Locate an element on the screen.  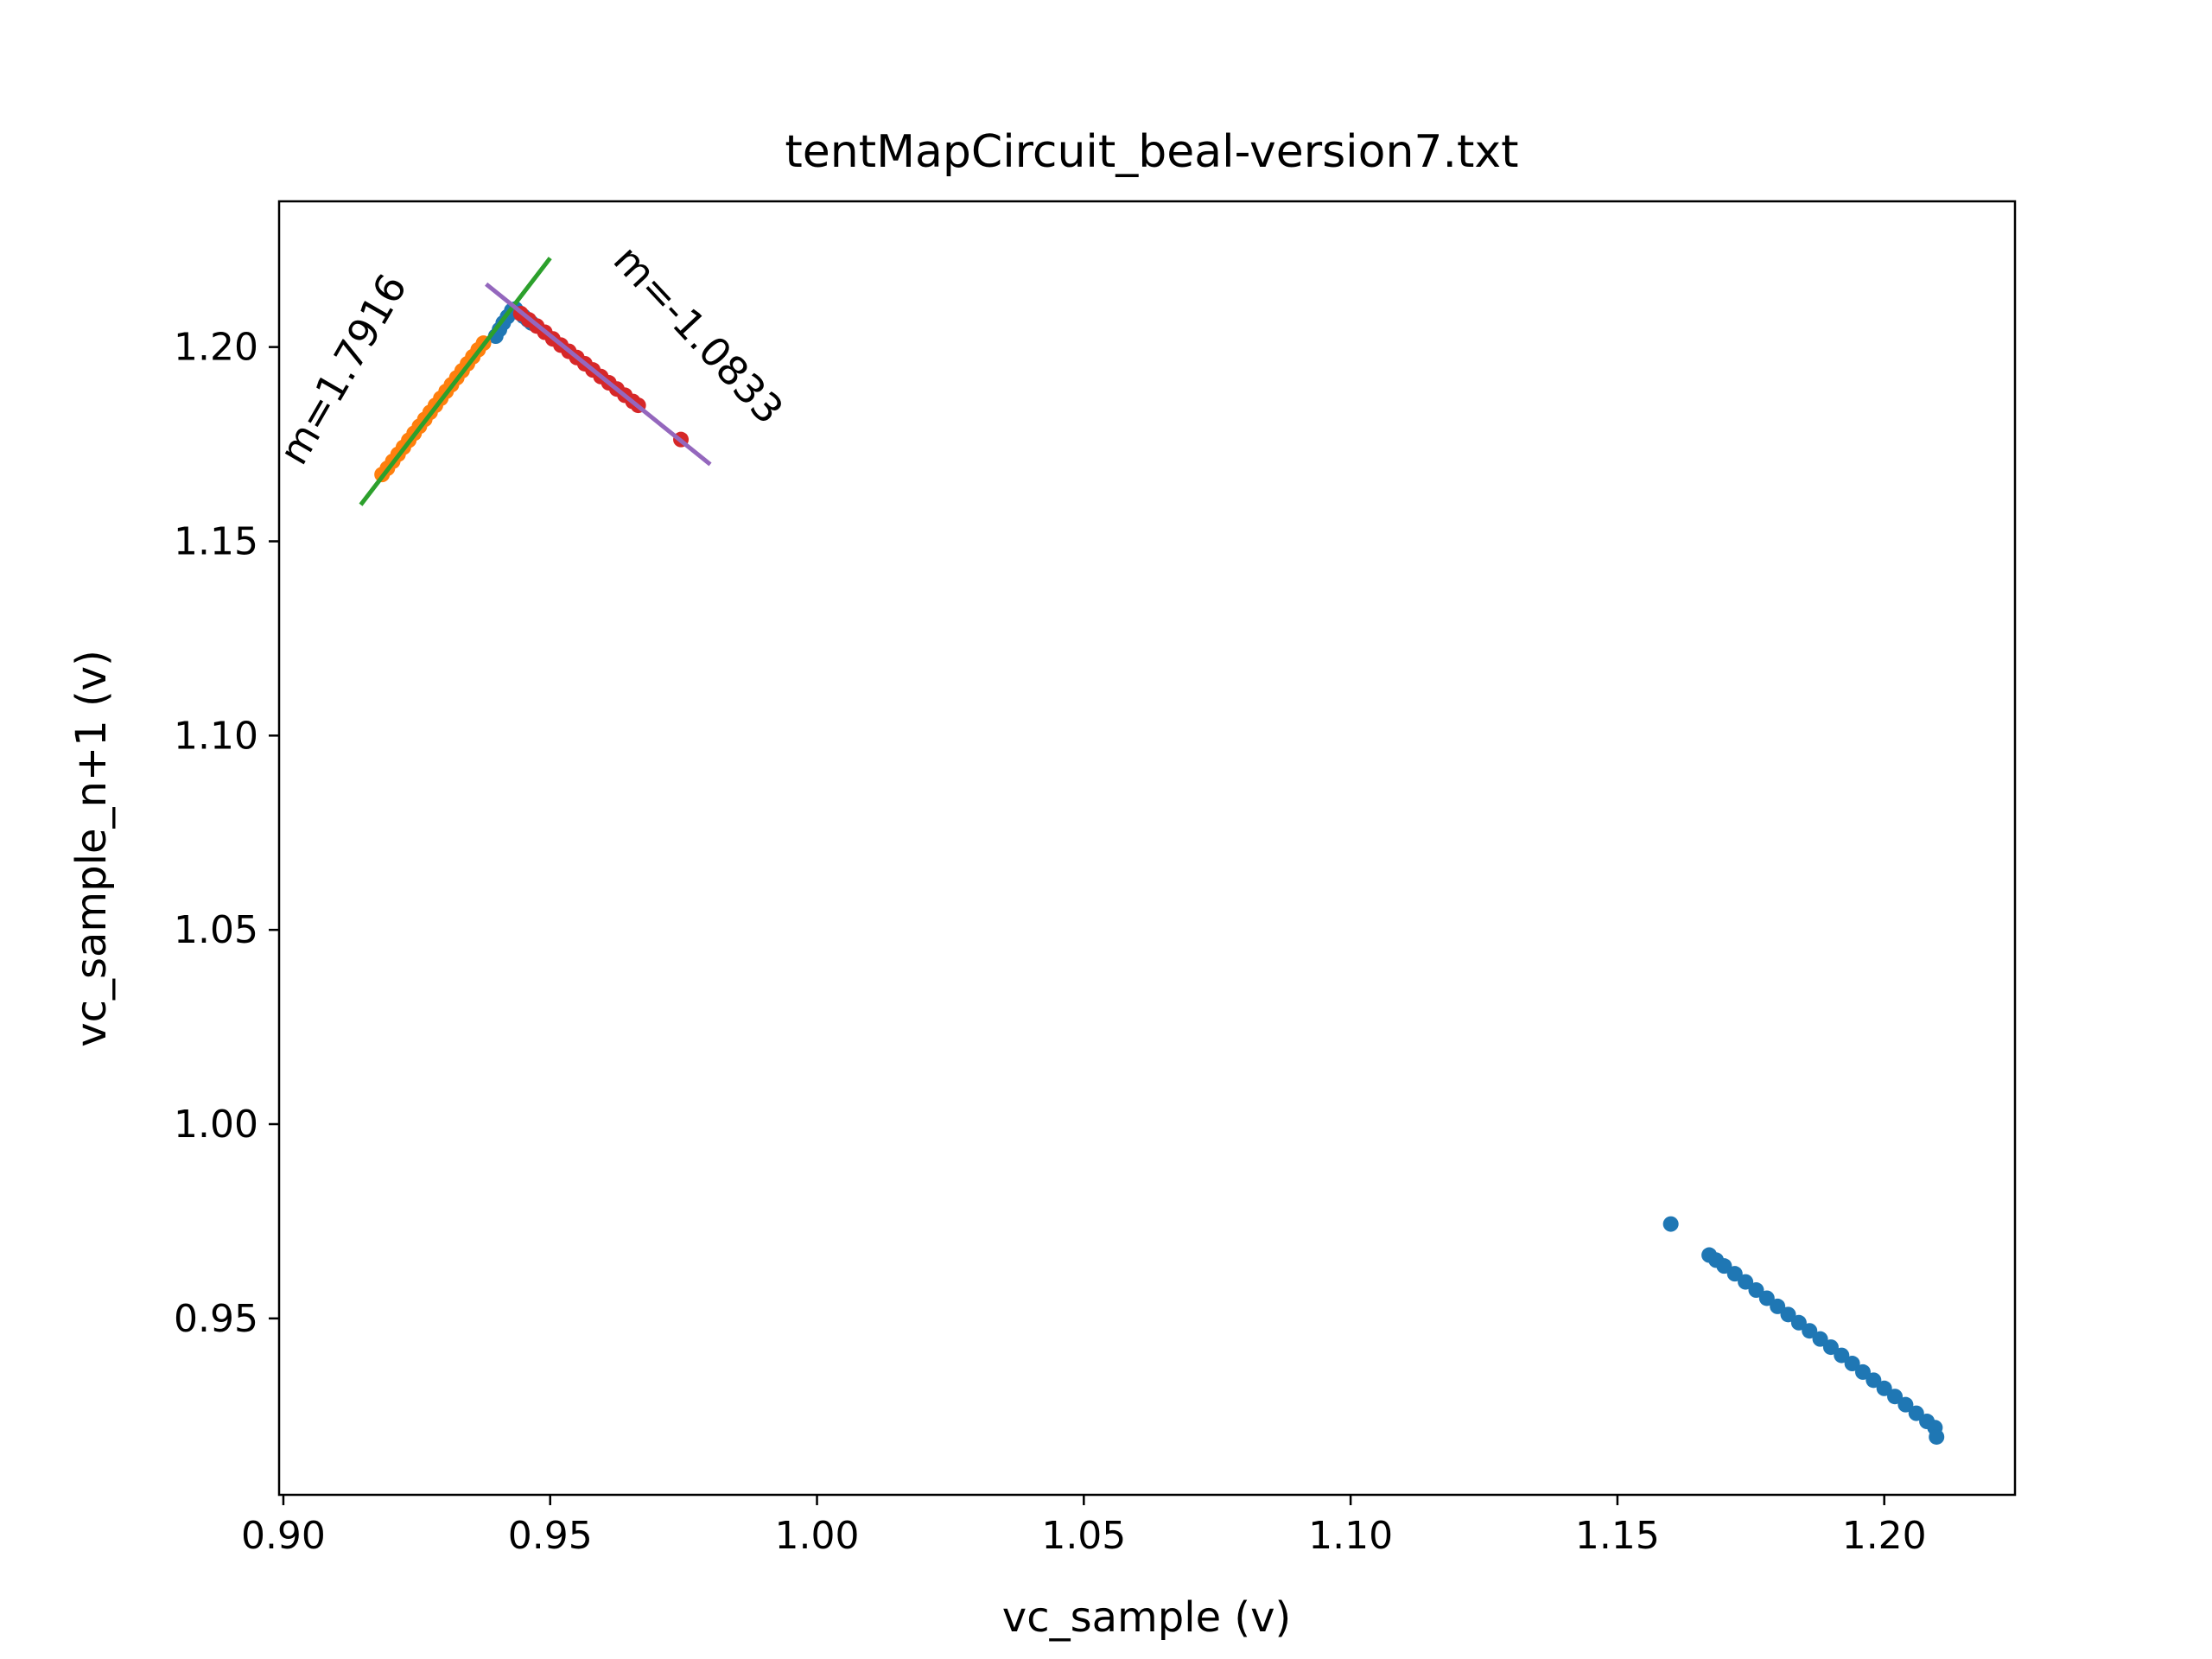
y-tick-label: 1.05 is located at coordinates (216, 930).